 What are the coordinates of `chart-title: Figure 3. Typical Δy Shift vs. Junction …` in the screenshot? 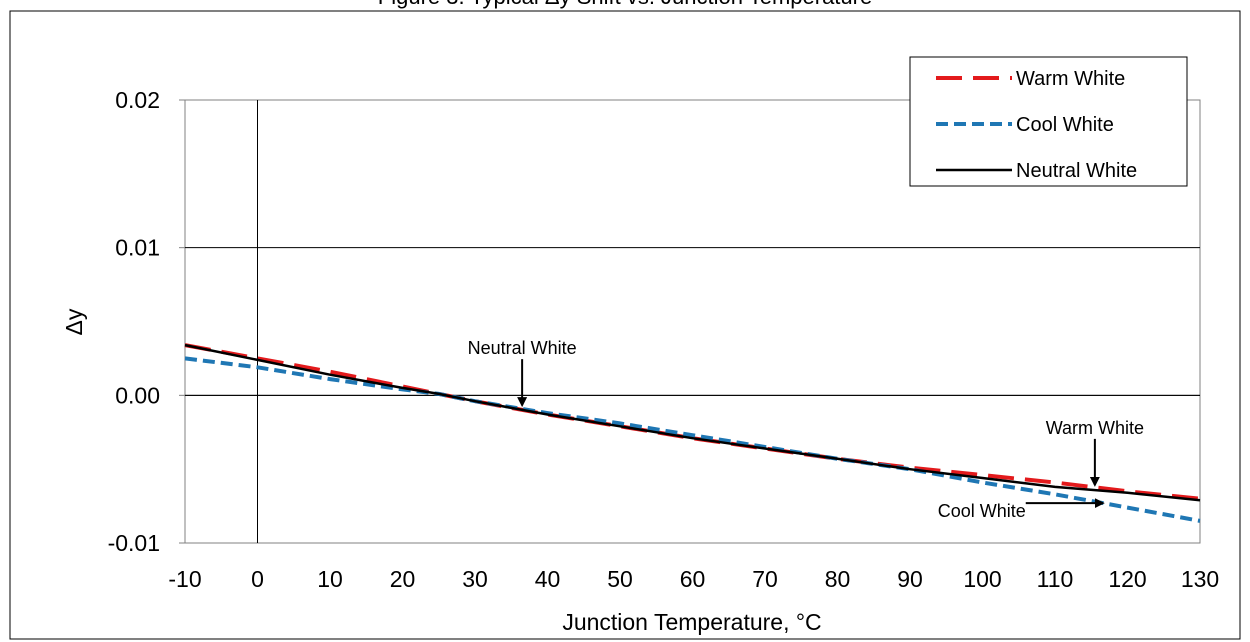 It's located at (625, 4).